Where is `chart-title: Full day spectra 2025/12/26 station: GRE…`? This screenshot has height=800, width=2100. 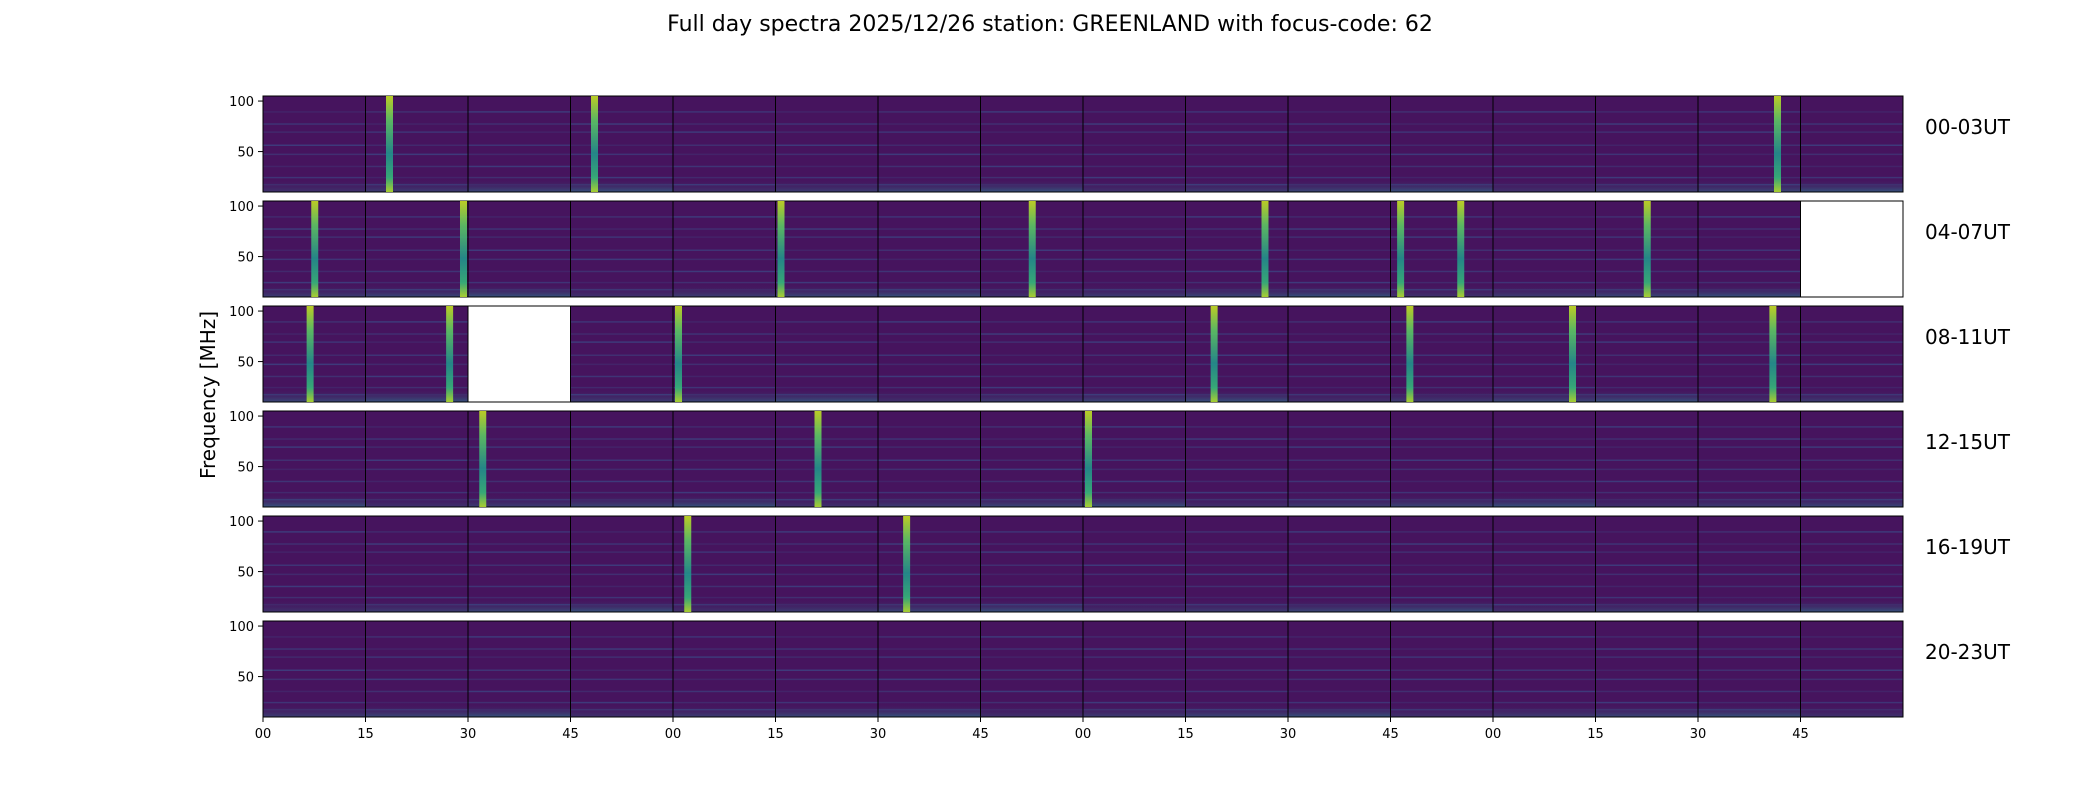 chart-title: Full day spectra 2025/12/26 station: GRE… is located at coordinates (1050, 24).